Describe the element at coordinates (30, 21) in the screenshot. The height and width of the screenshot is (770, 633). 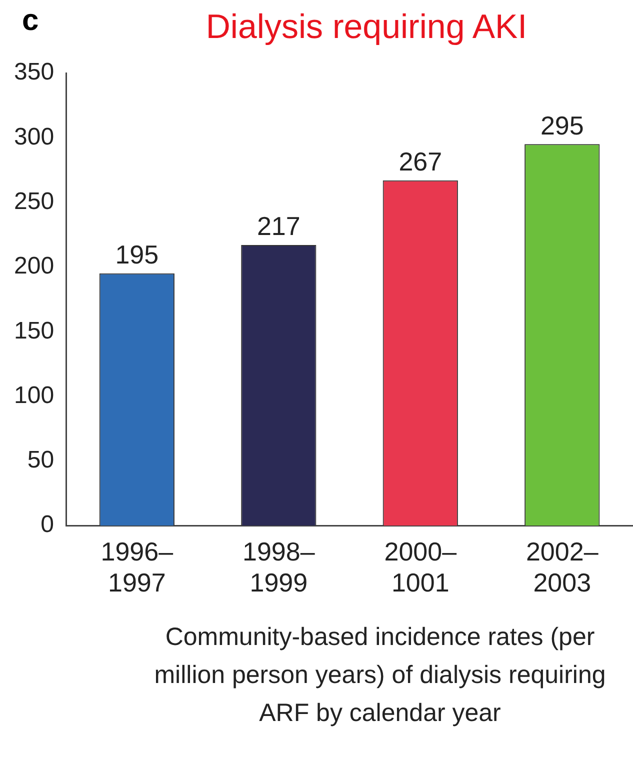
I see `text: c` at that location.